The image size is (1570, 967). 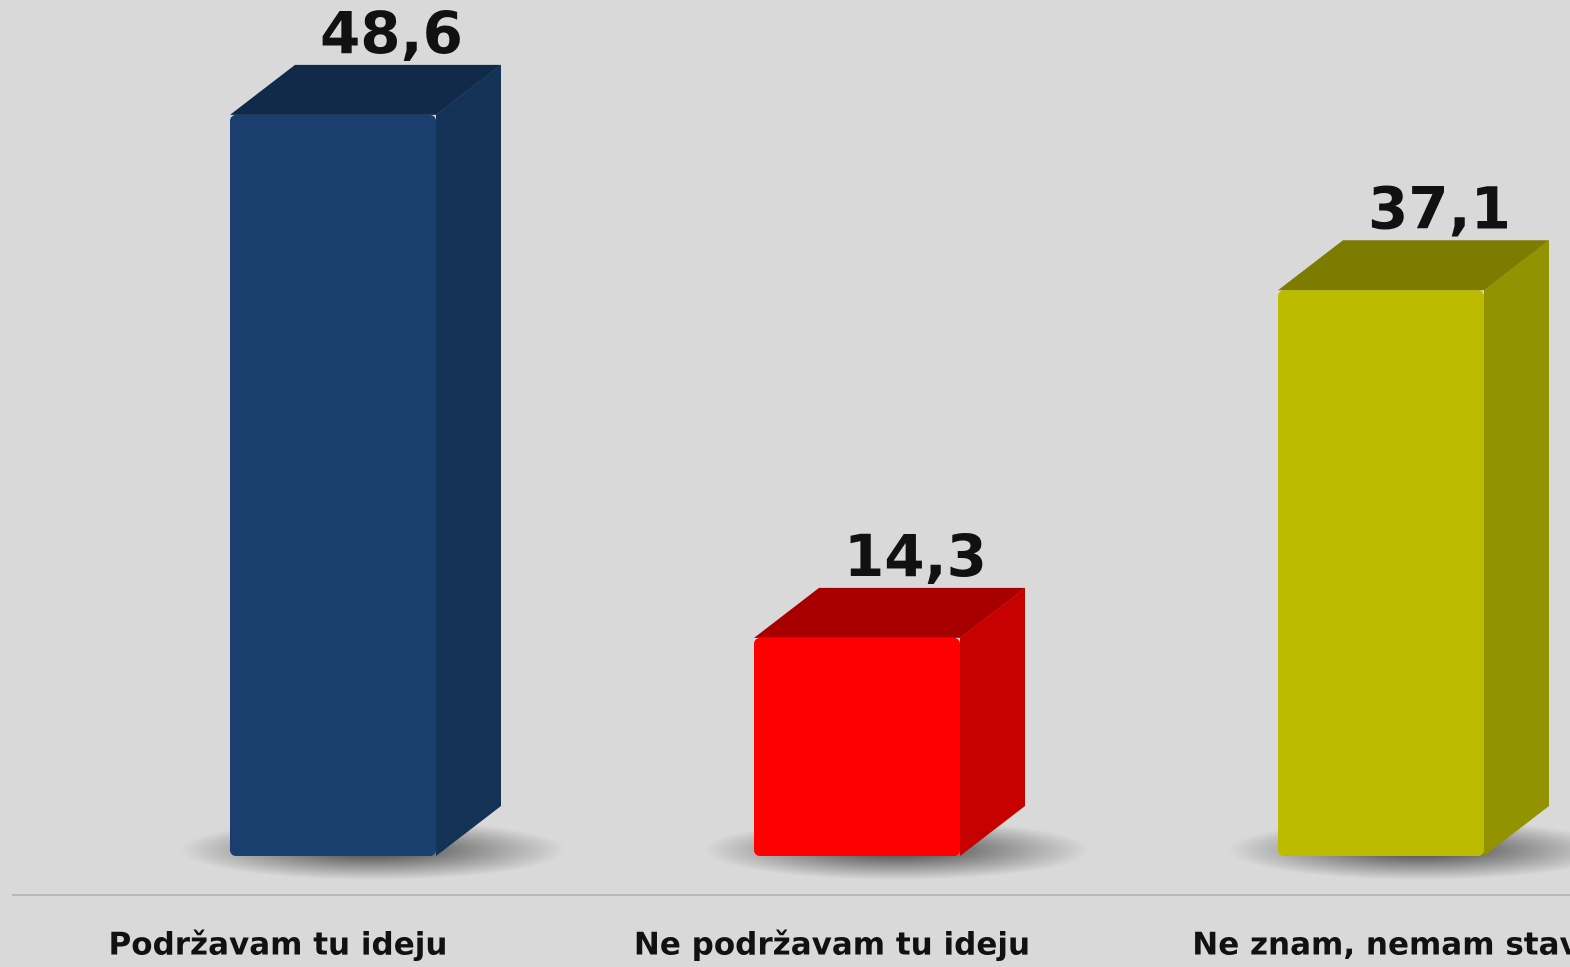 What do you see at coordinates (915, 556) in the screenshot?
I see `value-label: 14,3` at bounding box center [915, 556].